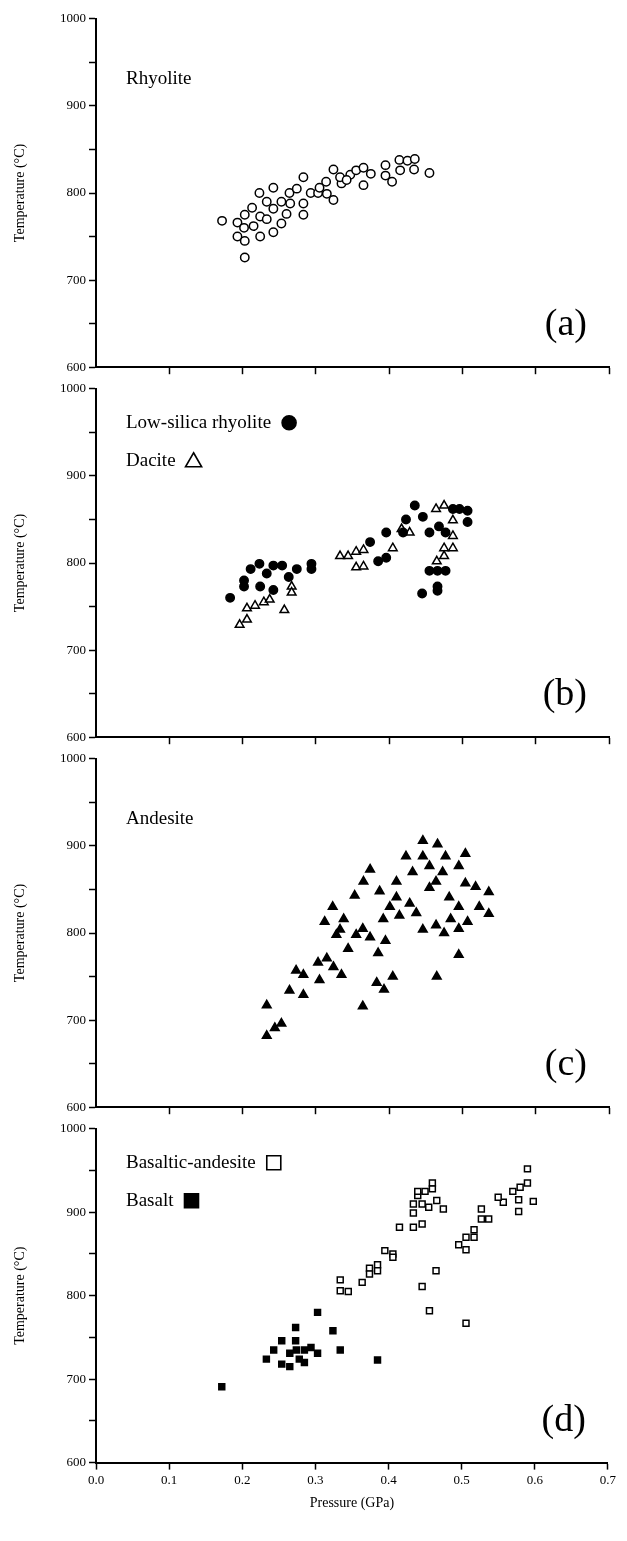 This screenshot has width=627, height=1541. What do you see at coordinates (159, 77) in the screenshot?
I see `annotation: Rhyolite` at bounding box center [159, 77].